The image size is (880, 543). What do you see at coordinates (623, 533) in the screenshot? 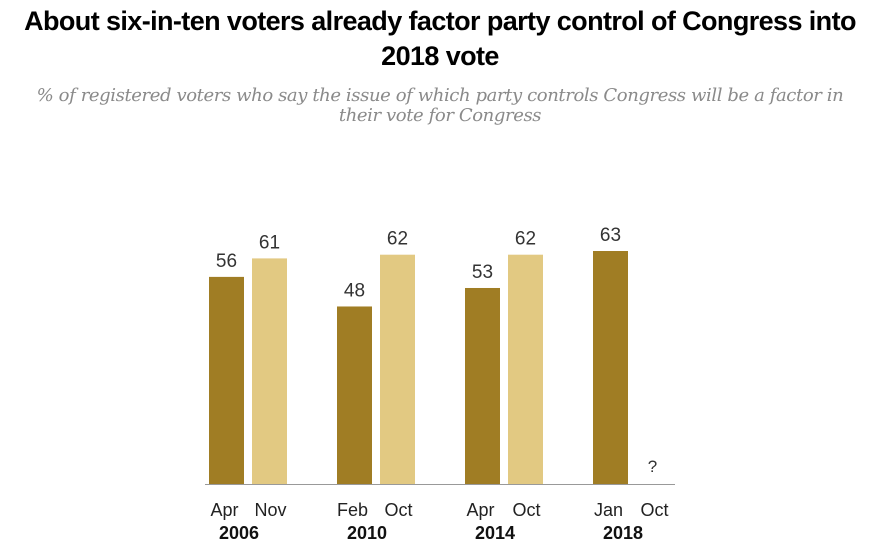
I see `x-group-label: 2018` at bounding box center [623, 533].